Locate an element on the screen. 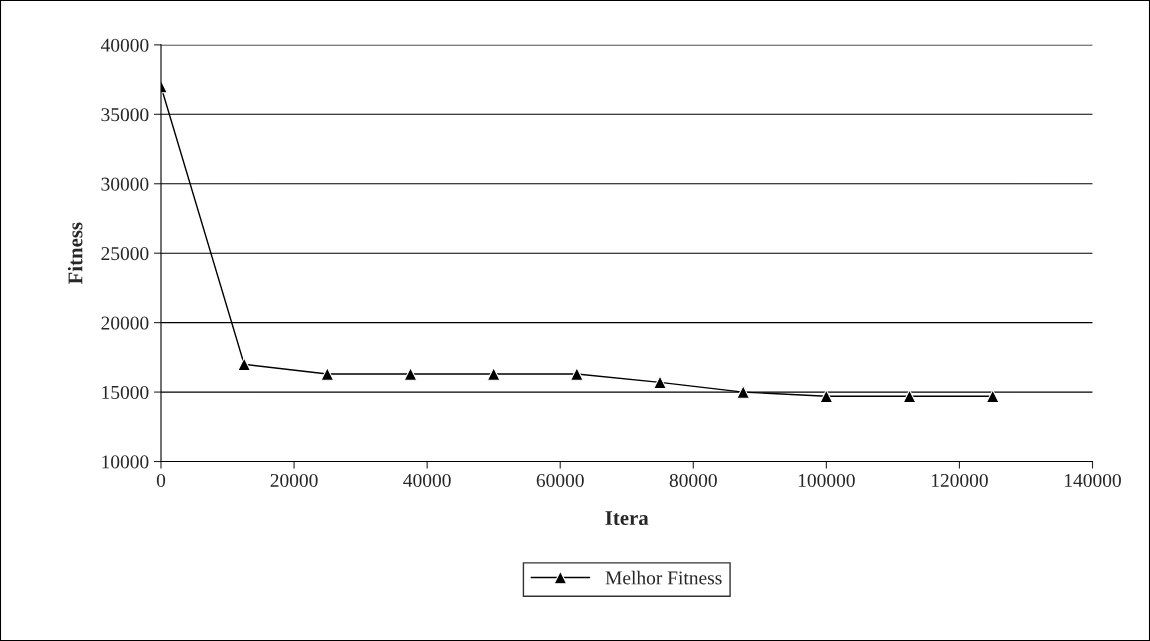 This screenshot has width=1150, height=641. y-tick-label: 10000 is located at coordinates (125, 462).